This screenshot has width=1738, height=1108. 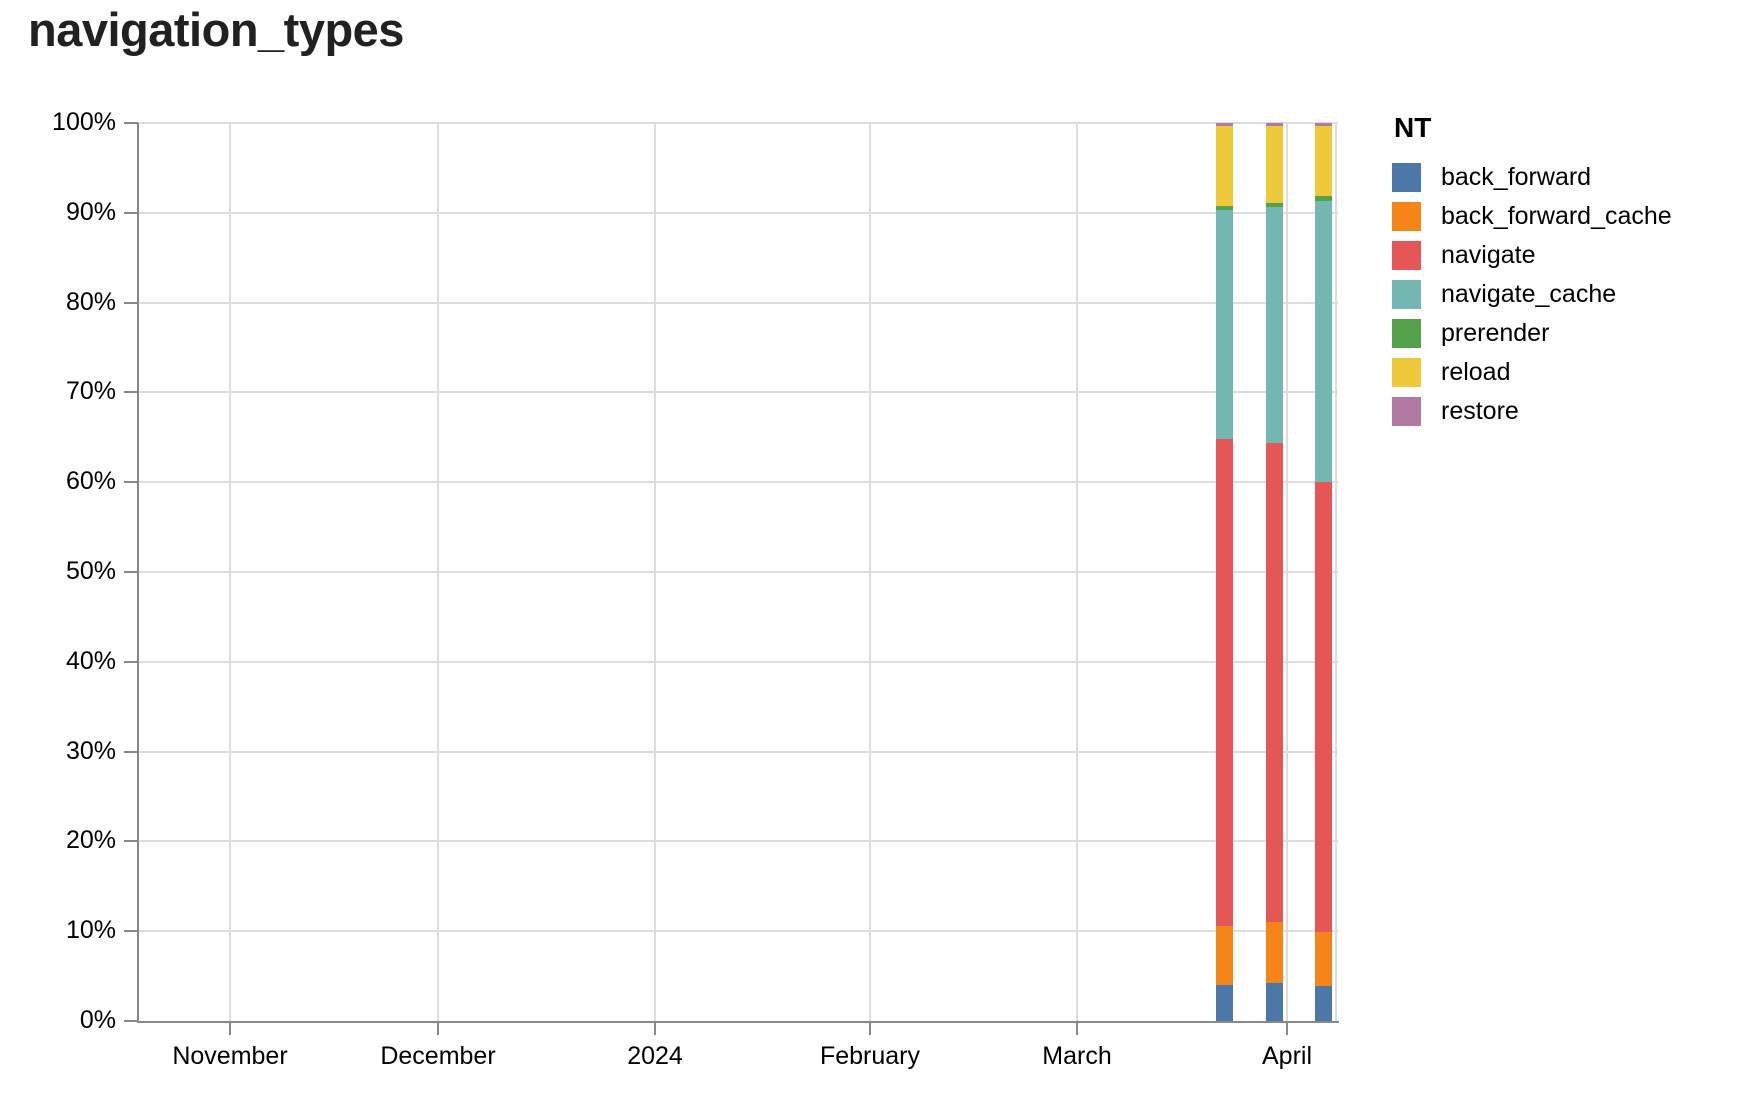 I want to click on h-gridline-80%, so click(x=738, y=302).